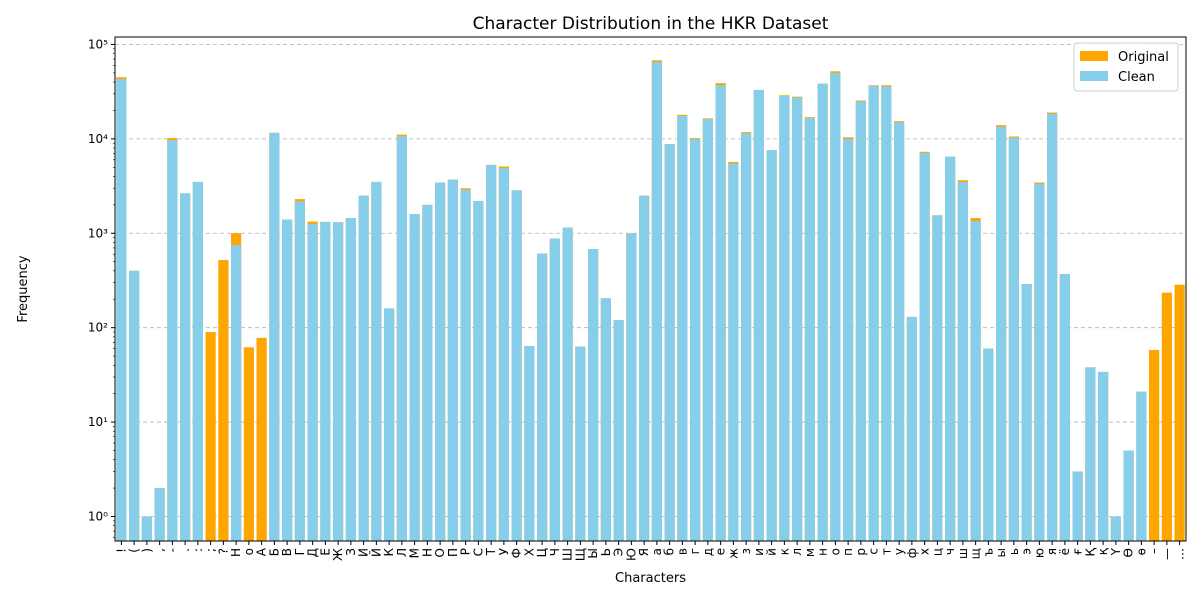 This screenshot has height=600, width=1200. Describe the element at coordinates (759, 552) in the screenshot. I see `x-tick-label: и` at that location.